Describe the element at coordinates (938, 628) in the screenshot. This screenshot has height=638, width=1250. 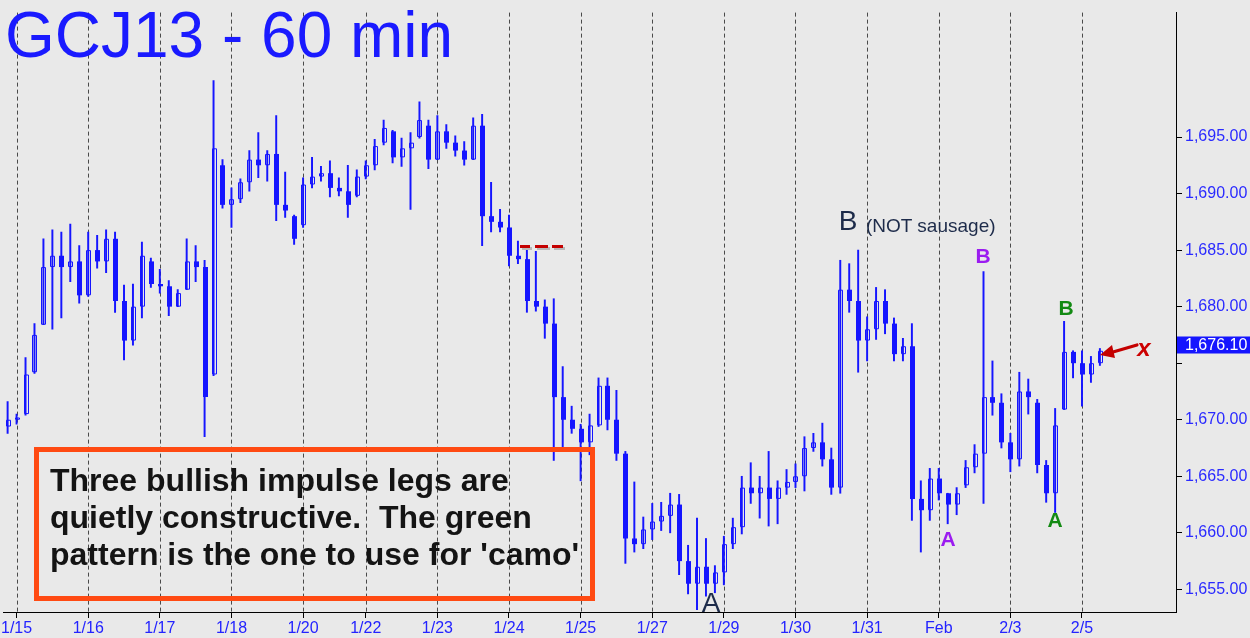
I see `x-tick-label: Feb` at that location.